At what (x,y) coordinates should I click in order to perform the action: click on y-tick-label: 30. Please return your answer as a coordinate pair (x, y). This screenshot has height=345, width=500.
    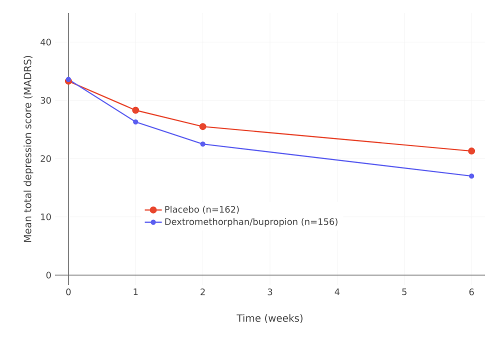
    Looking at the image, I should click on (45, 100).